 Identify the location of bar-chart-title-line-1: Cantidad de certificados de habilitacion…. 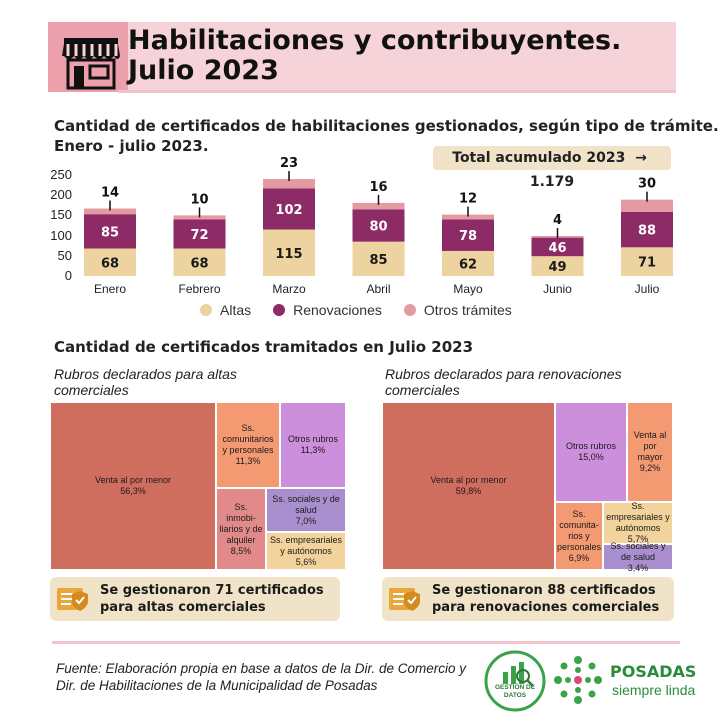
(386, 126).